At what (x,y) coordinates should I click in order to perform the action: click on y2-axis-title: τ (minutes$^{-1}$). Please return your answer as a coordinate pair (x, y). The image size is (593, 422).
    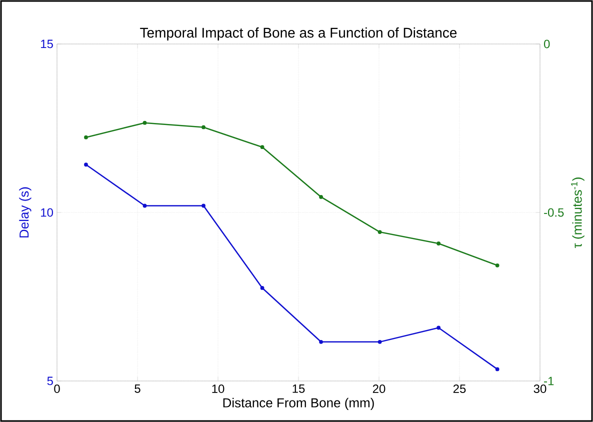
    Looking at the image, I should click on (577, 213).